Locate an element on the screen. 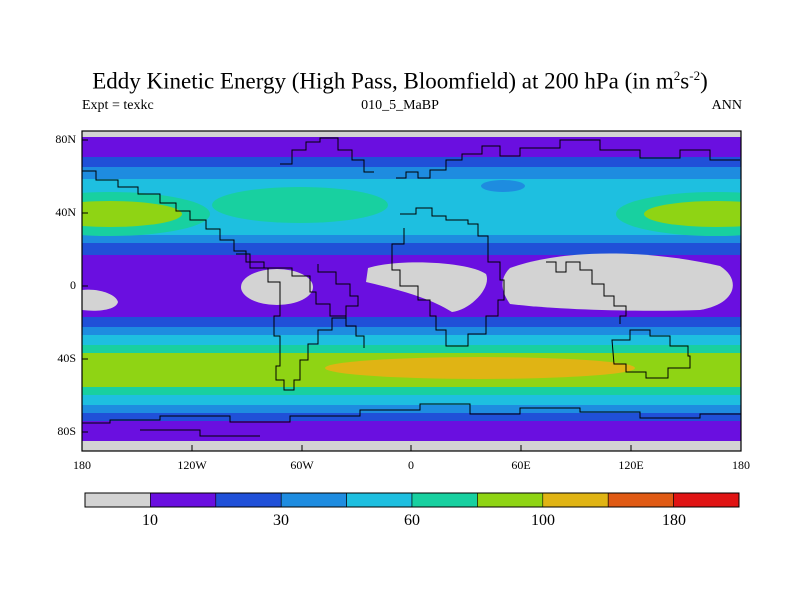  nh-pacific-max-east is located at coordinates (692, 214).